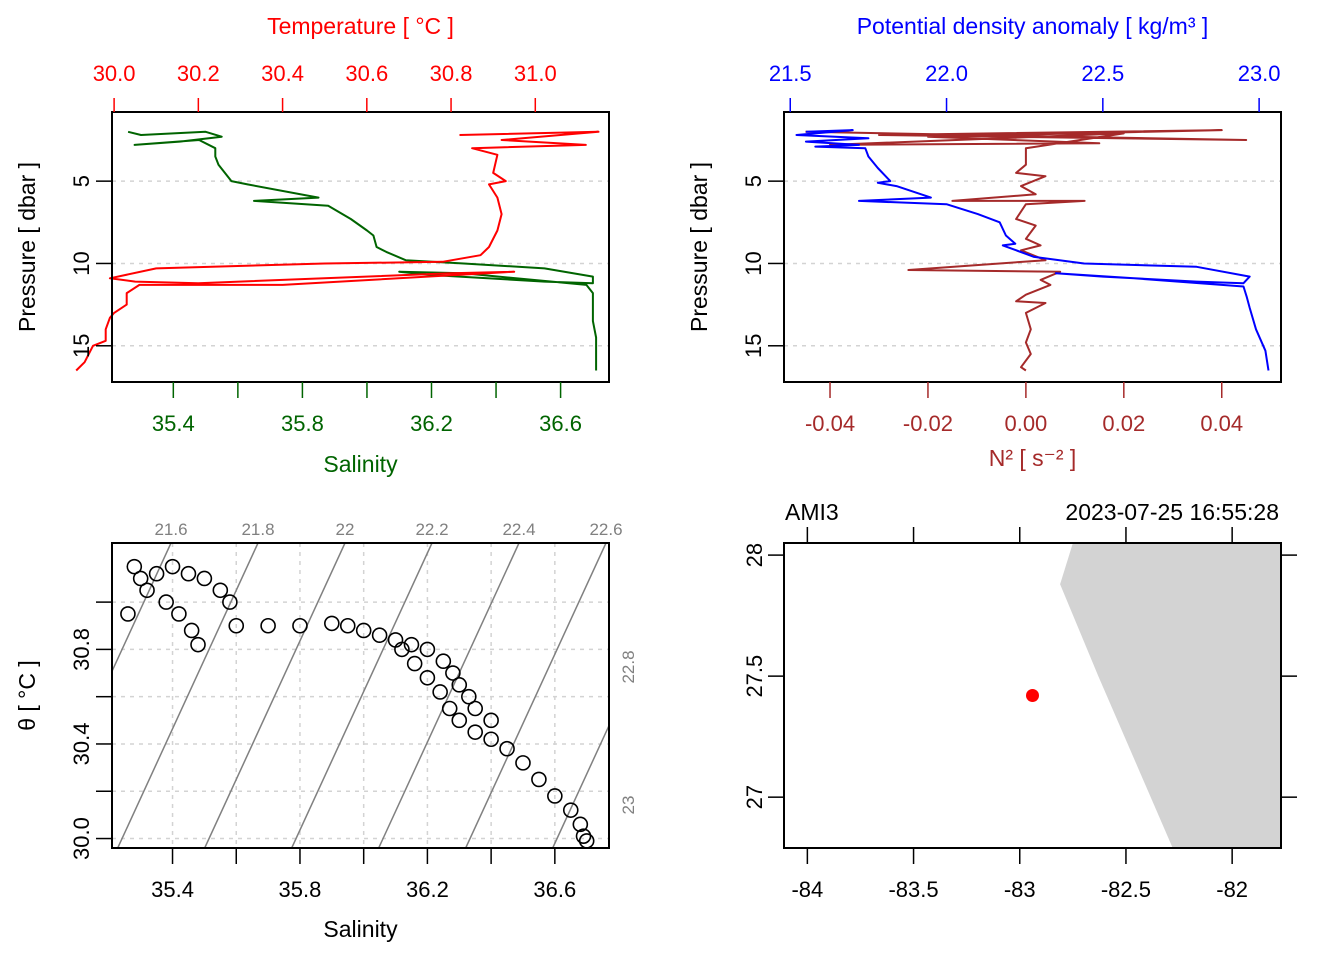  Describe the element at coordinates (1102, 73) in the screenshot. I see `density-tick-label: 22.5` at that location.